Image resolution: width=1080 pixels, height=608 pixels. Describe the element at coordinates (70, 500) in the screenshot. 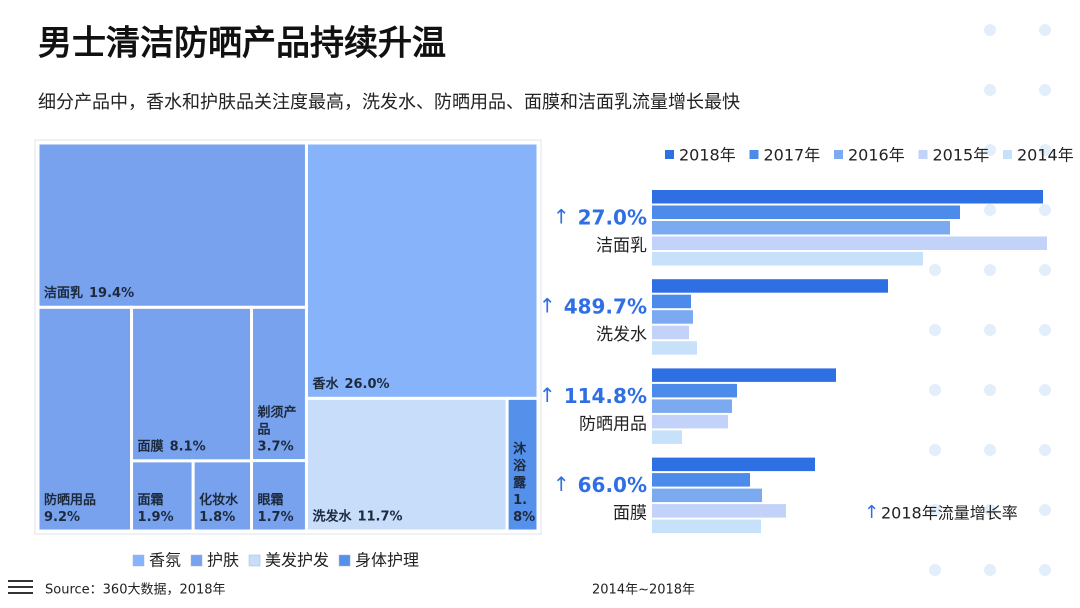

I see `cell-name-line: 防晒用品` at that location.